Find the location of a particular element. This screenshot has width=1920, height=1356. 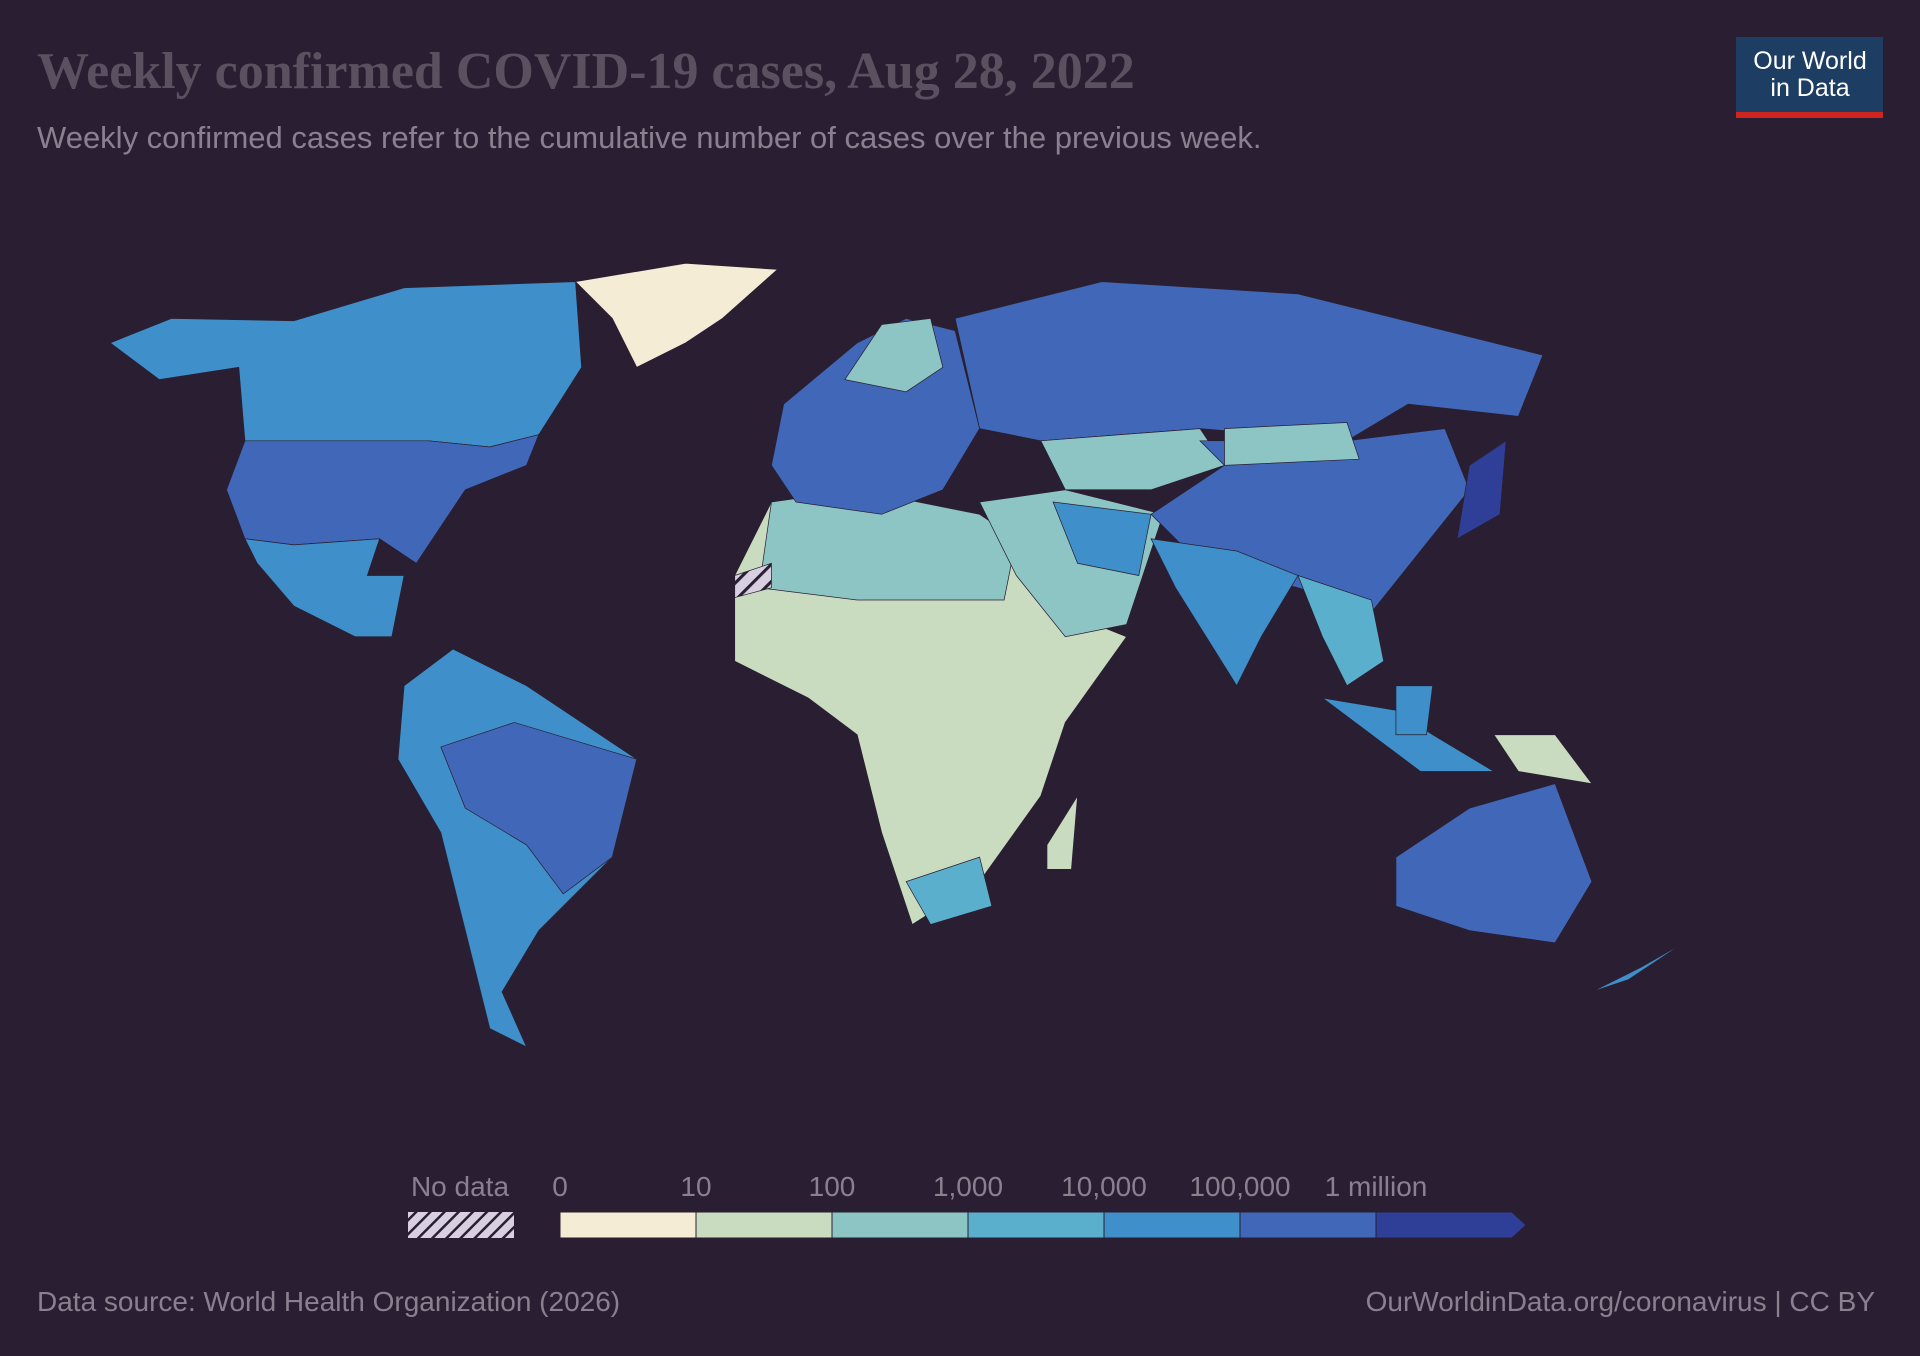

logo-box is located at coordinates (1809, 74).